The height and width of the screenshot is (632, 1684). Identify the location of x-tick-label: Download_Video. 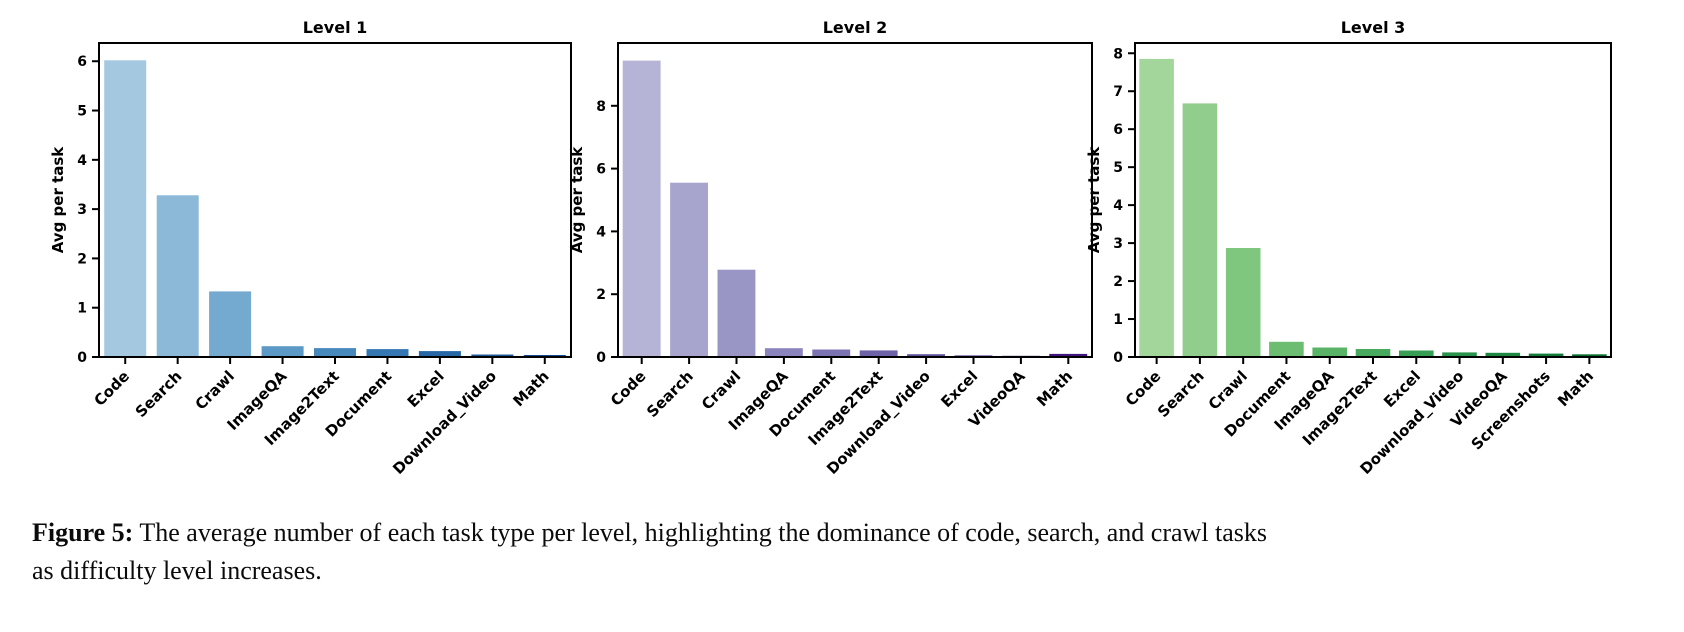
(444, 420).